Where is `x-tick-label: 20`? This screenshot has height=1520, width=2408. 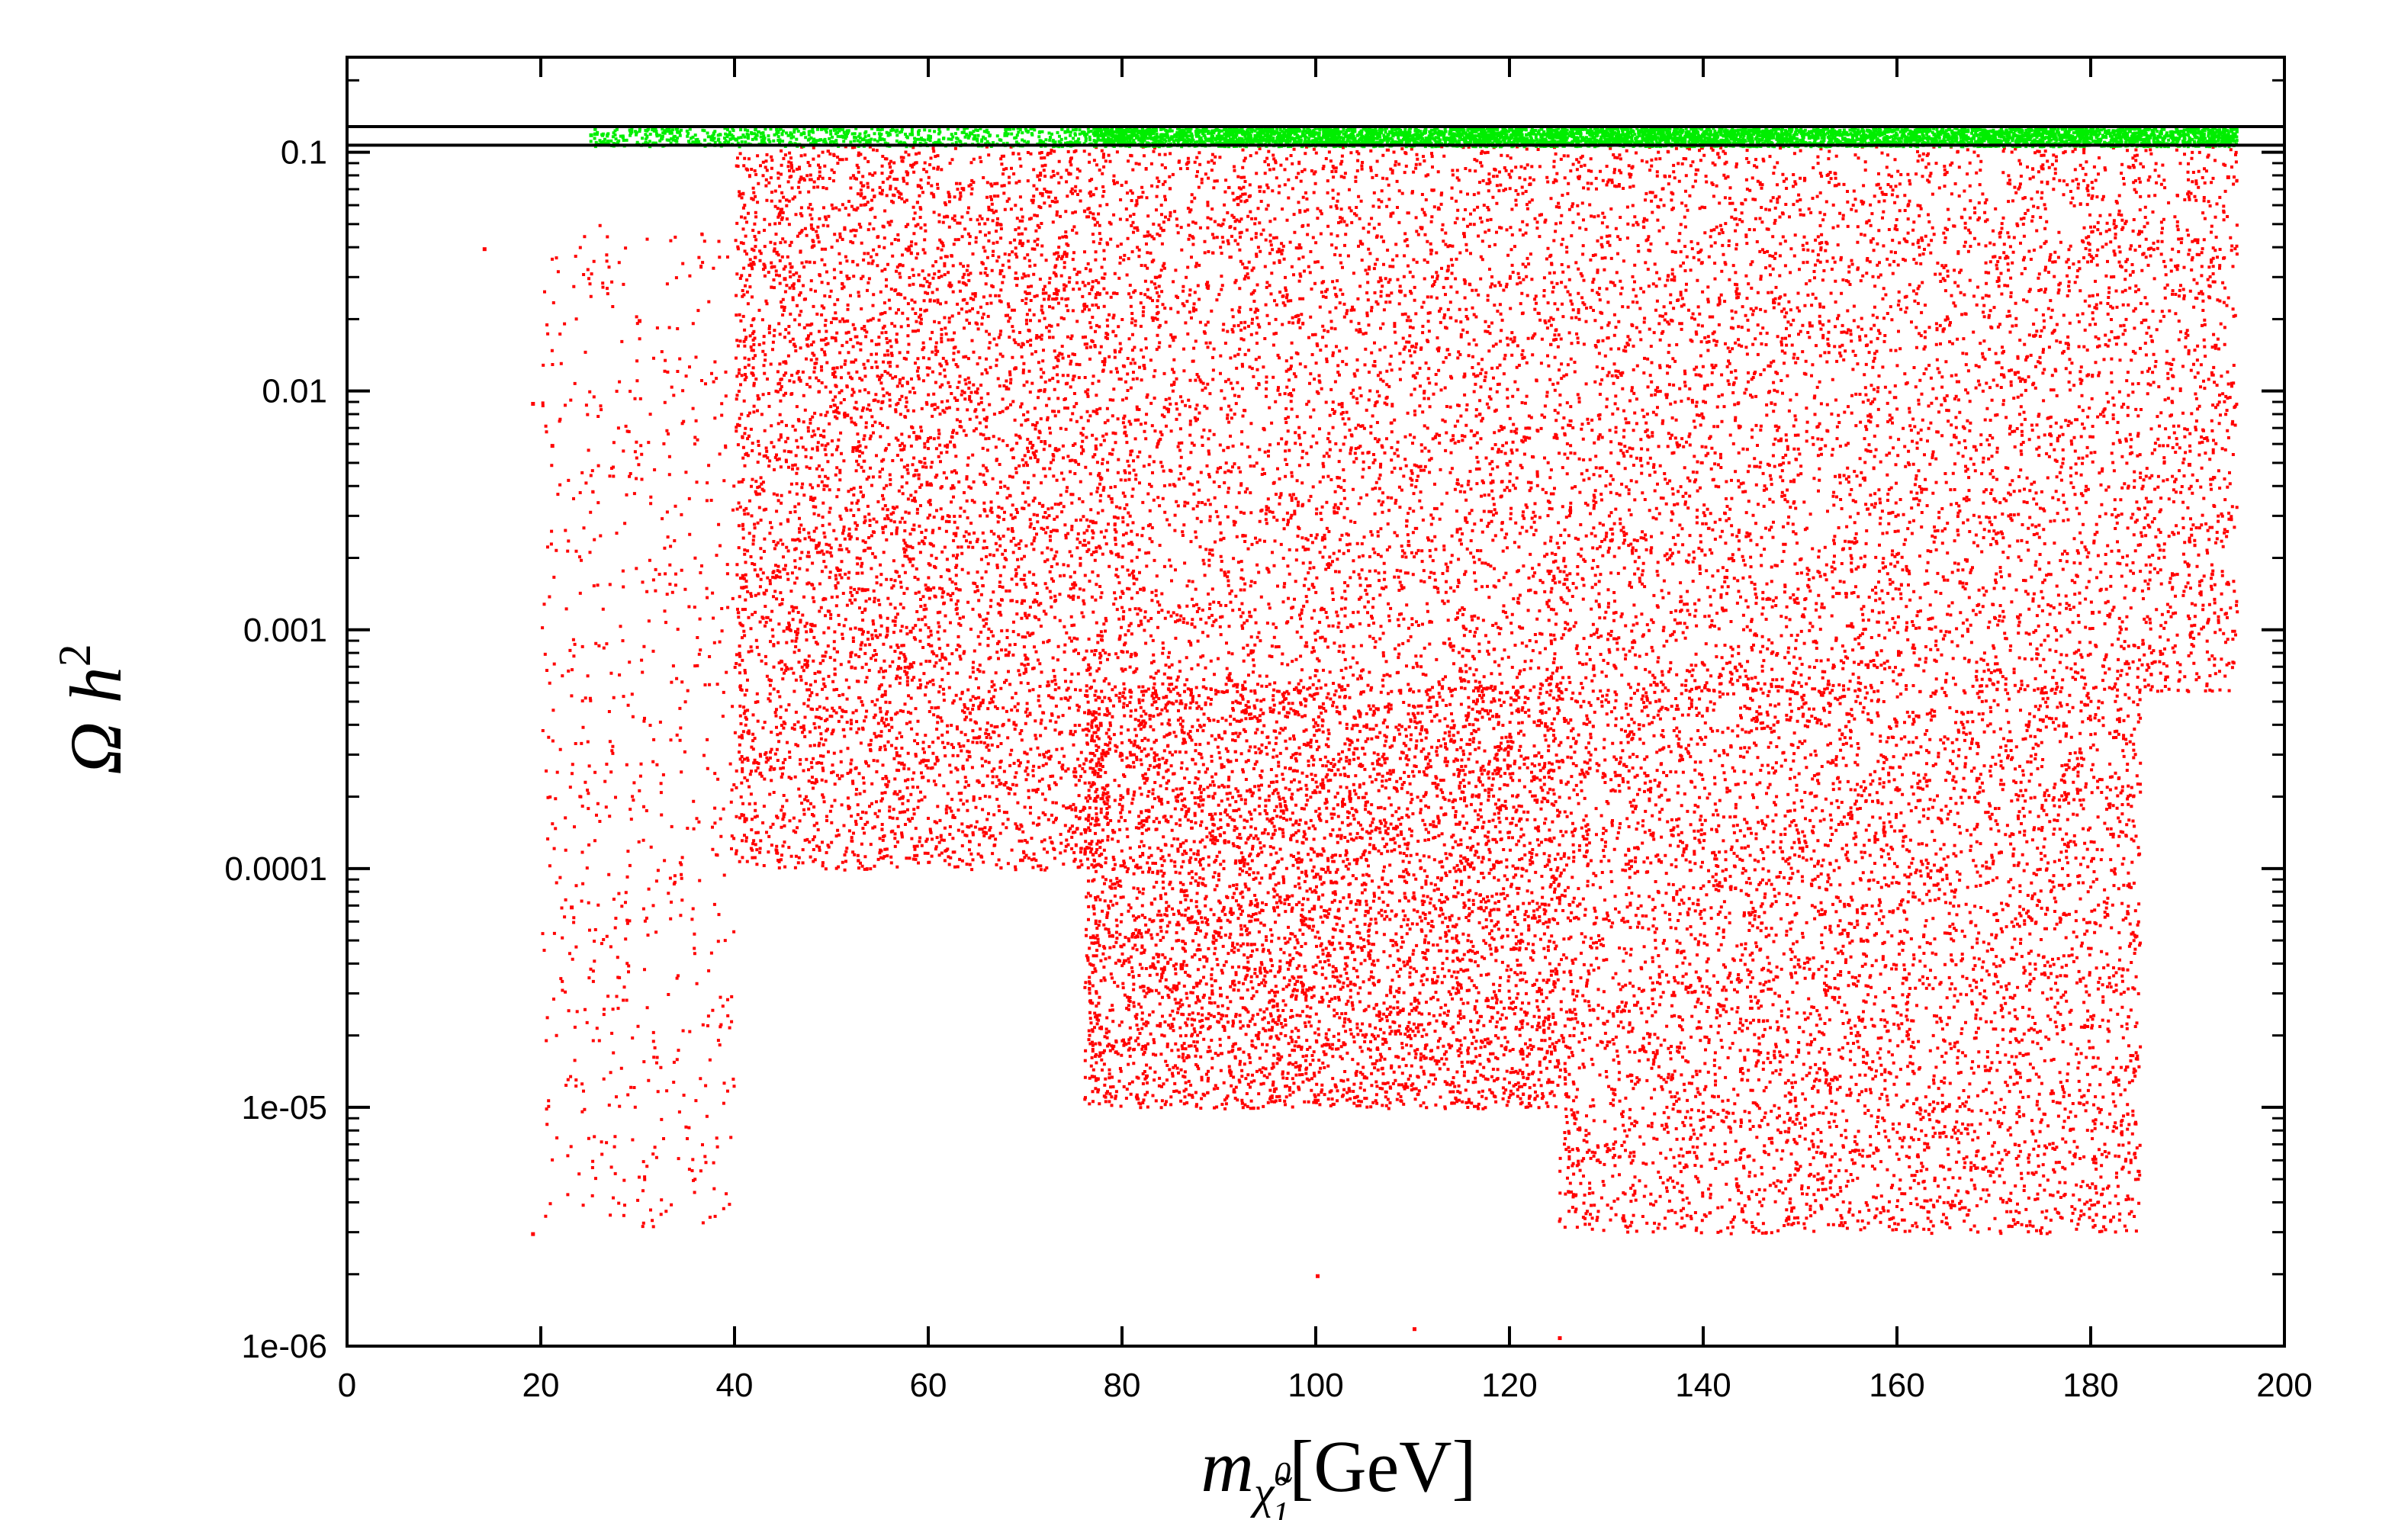 x-tick-label: 20 is located at coordinates (541, 1386).